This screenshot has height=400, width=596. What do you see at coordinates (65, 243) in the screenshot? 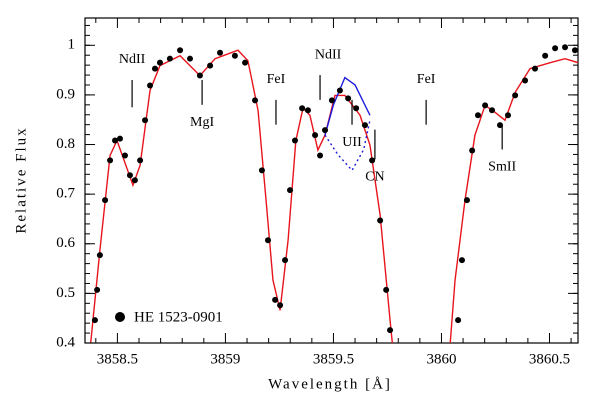
I see `y-tick-label: 0.6` at bounding box center [65, 243].